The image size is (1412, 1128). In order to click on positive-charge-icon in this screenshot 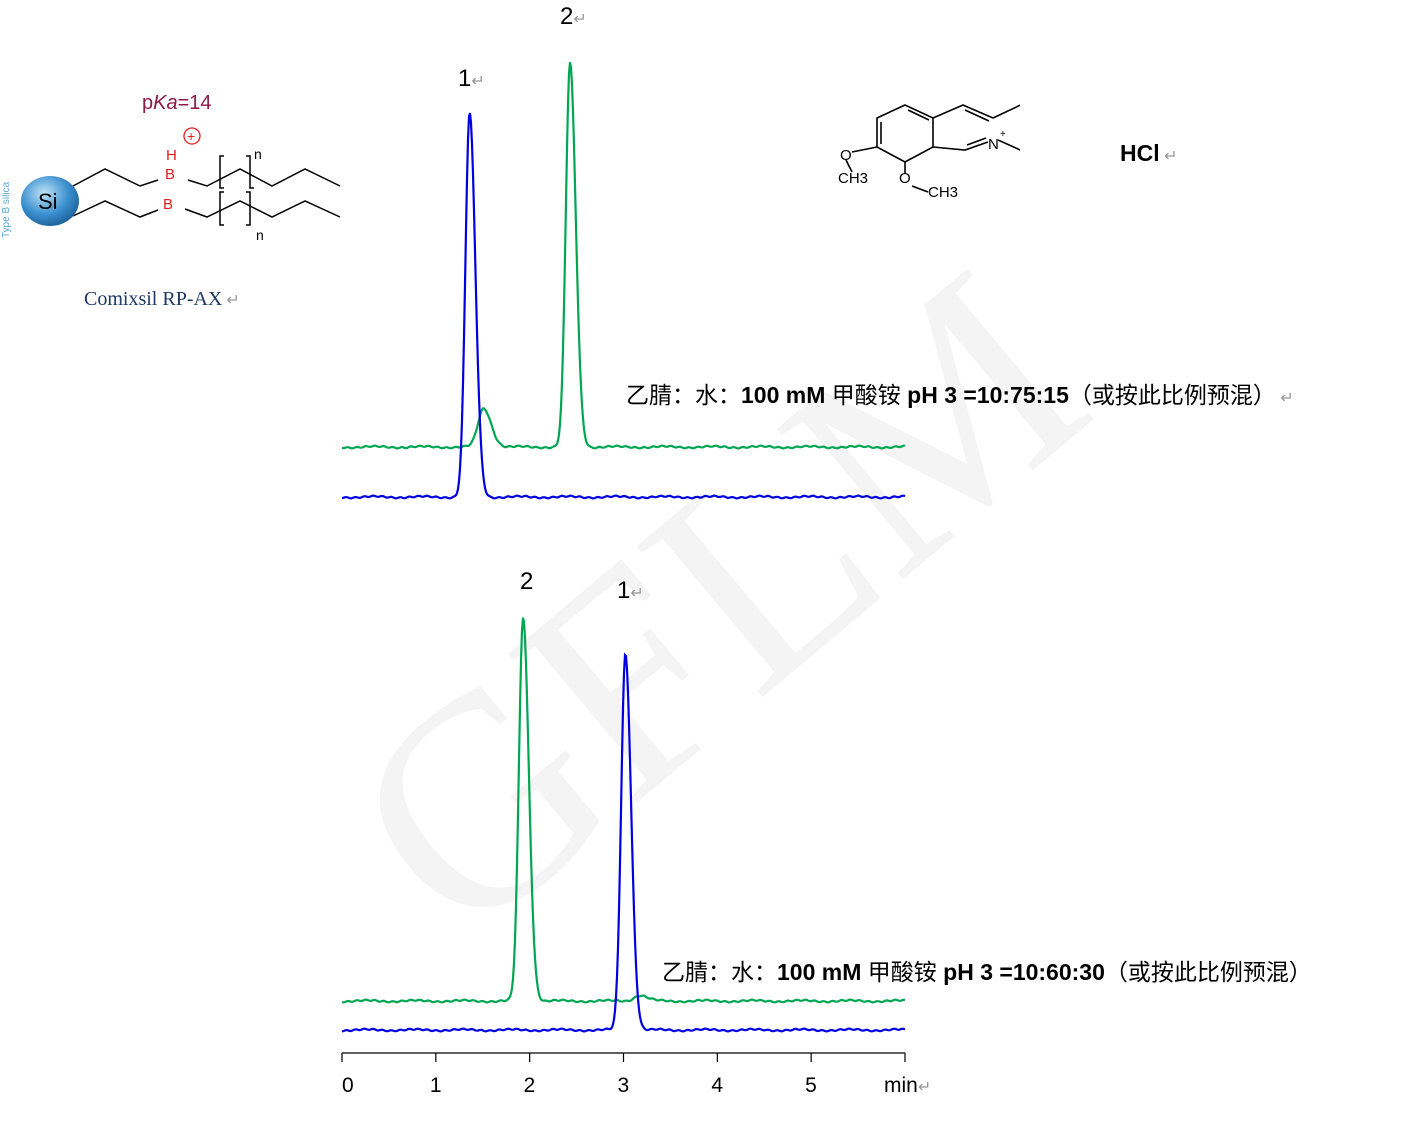, I will do `click(192, 136)`.